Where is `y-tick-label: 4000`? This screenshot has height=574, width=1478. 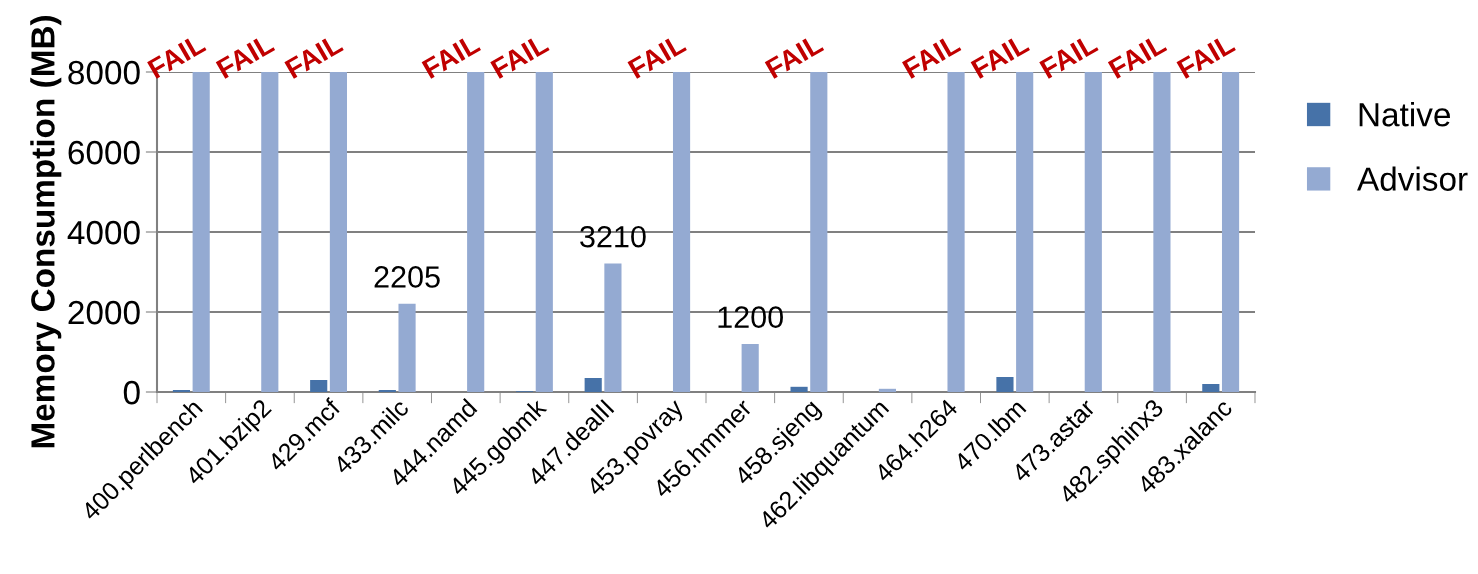 y-tick-label: 4000 is located at coordinates (103, 232).